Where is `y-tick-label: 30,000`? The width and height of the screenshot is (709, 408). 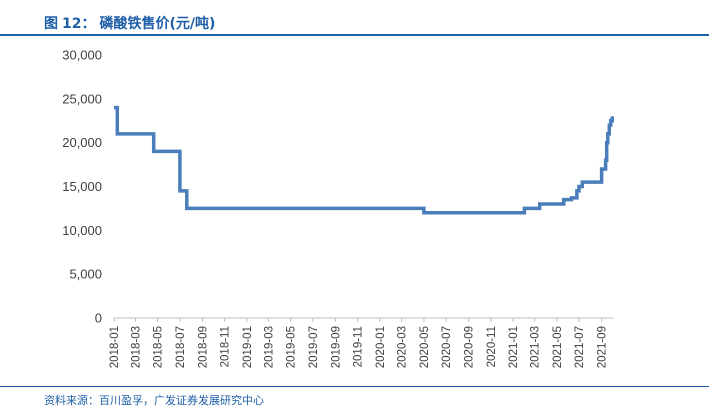
y-tick-label: 30,000 is located at coordinates (82, 55).